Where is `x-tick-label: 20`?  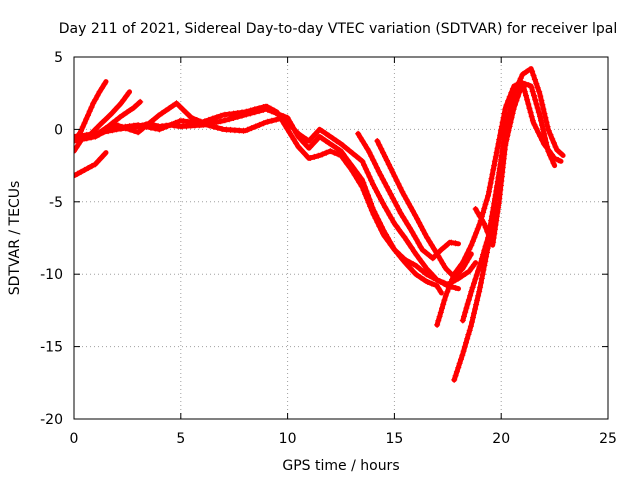 x-tick-label: 20 is located at coordinates (501, 439).